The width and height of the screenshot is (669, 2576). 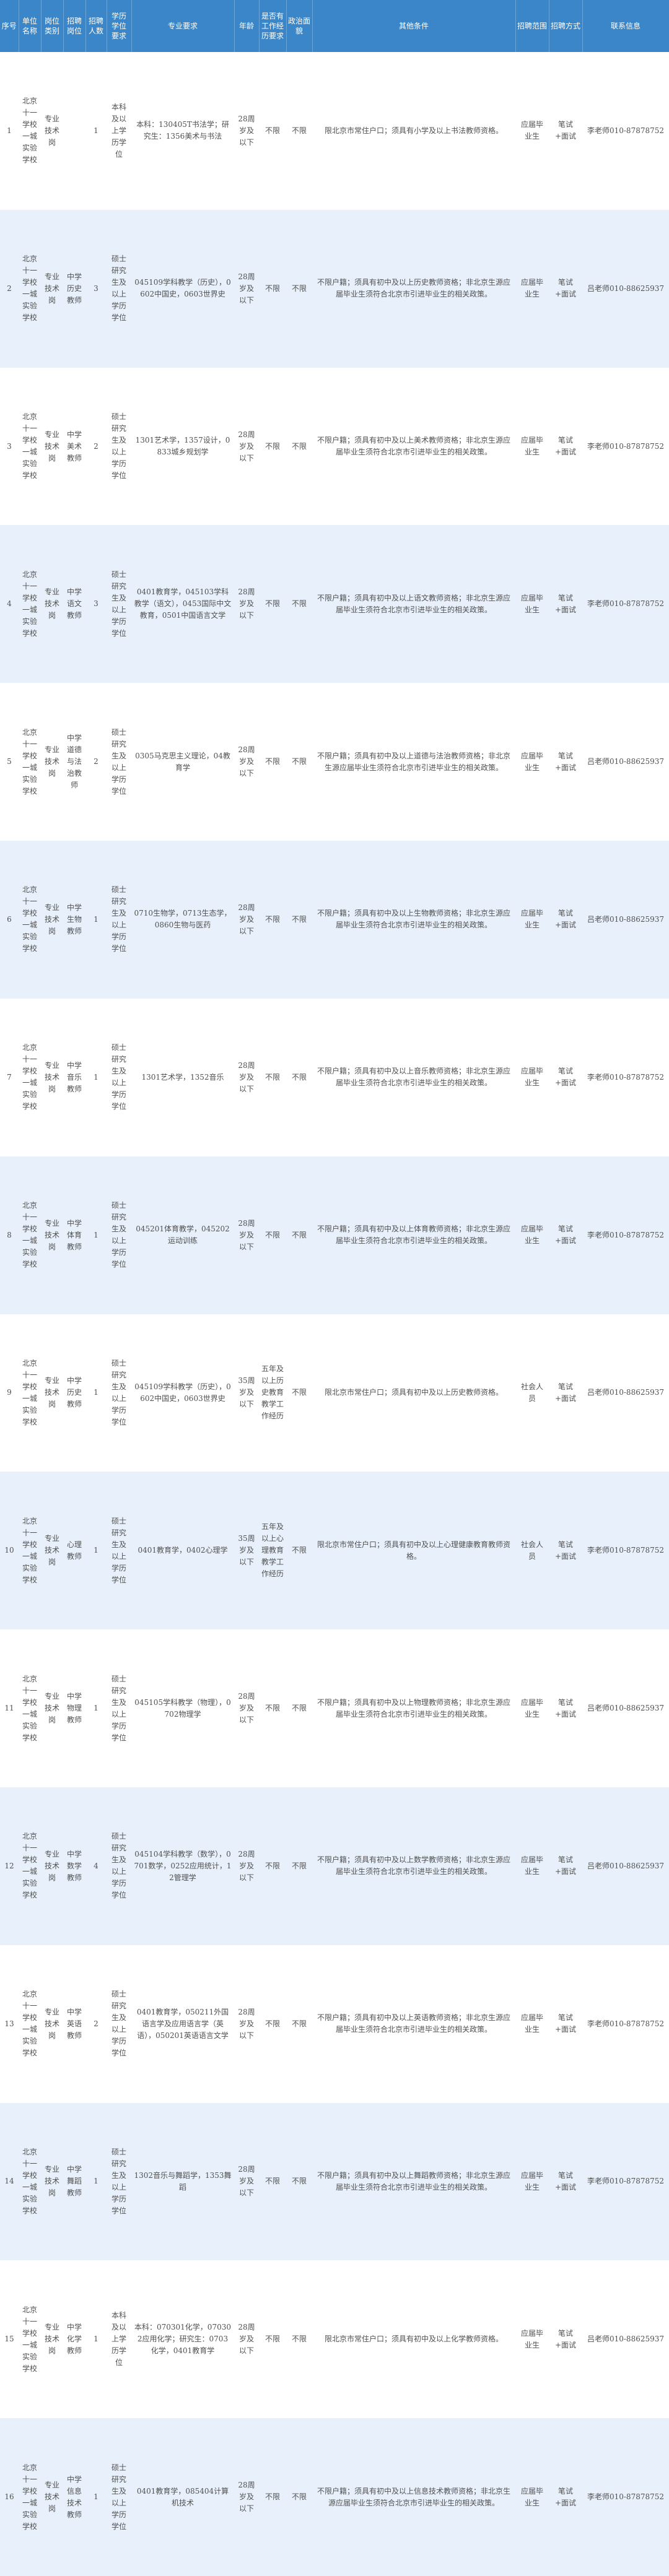 I want to click on cell-no: 7, so click(x=9, y=1077).